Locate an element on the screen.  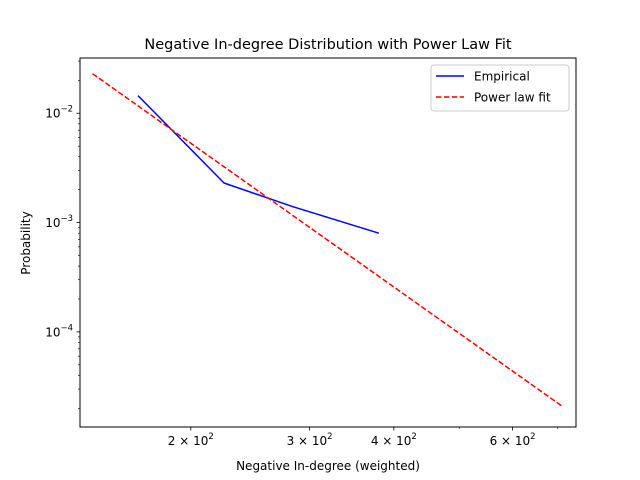
y-tick-label: 10⁻² is located at coordinates (59, 113).